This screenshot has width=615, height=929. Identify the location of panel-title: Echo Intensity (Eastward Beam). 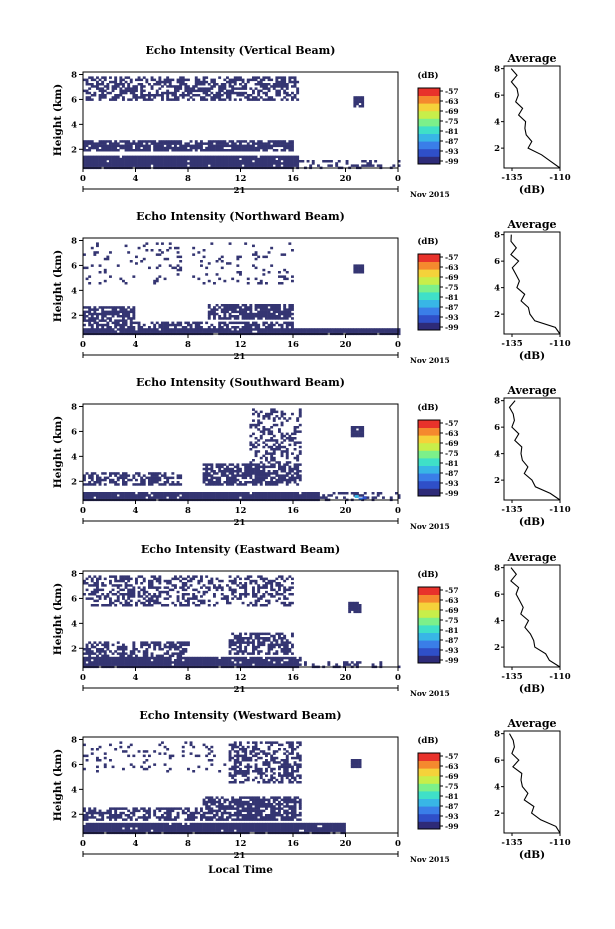
(240, 549).